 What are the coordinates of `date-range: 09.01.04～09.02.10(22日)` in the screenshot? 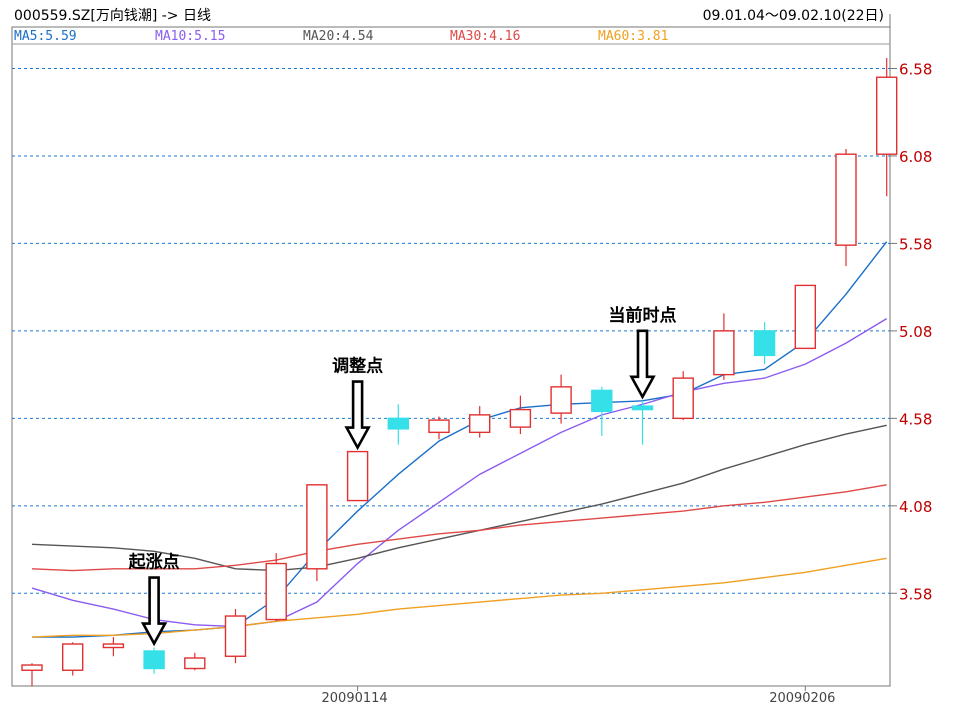 It's located at (793, 16).